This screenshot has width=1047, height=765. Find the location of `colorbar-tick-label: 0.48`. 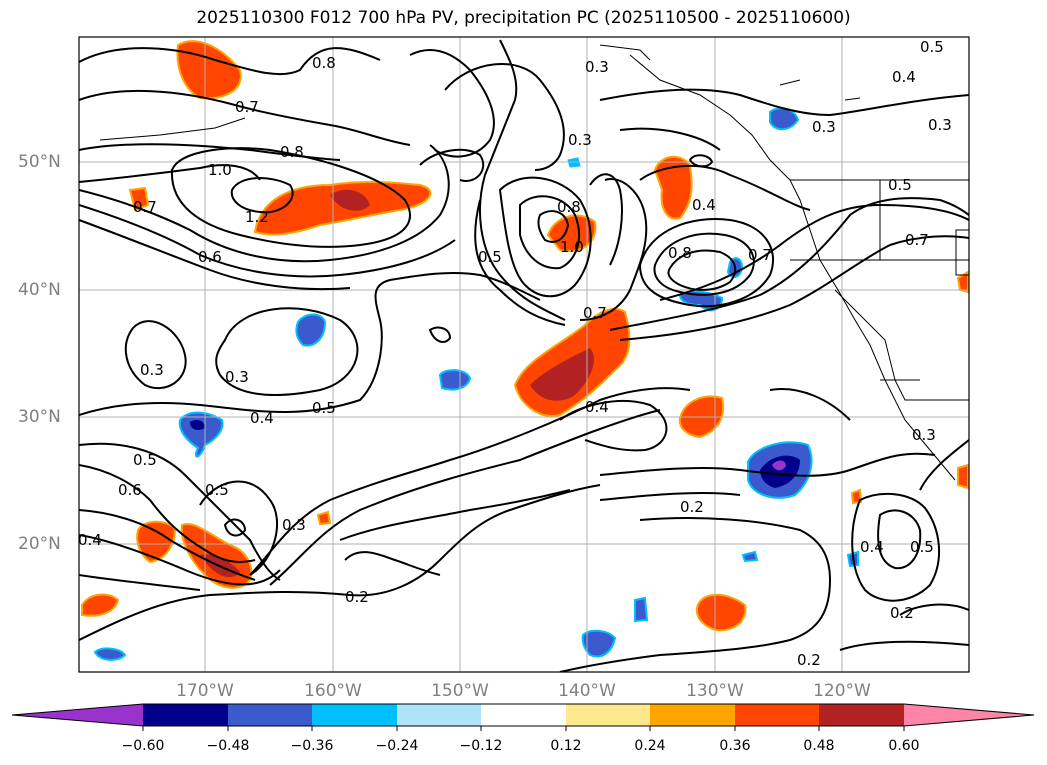

colorbar-tick-label: 0.48 is located at coordinates (819, 746).